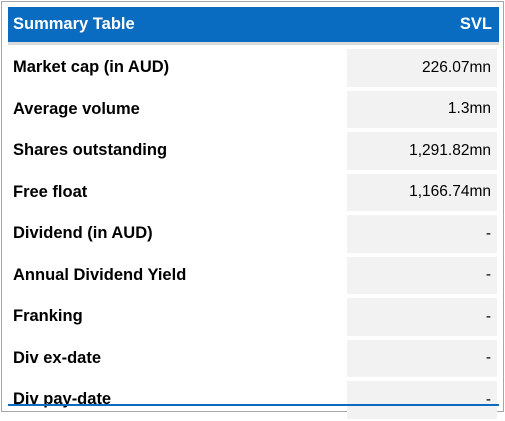  I want to click on row-value: 1,166.74mn, so click(422, 192).